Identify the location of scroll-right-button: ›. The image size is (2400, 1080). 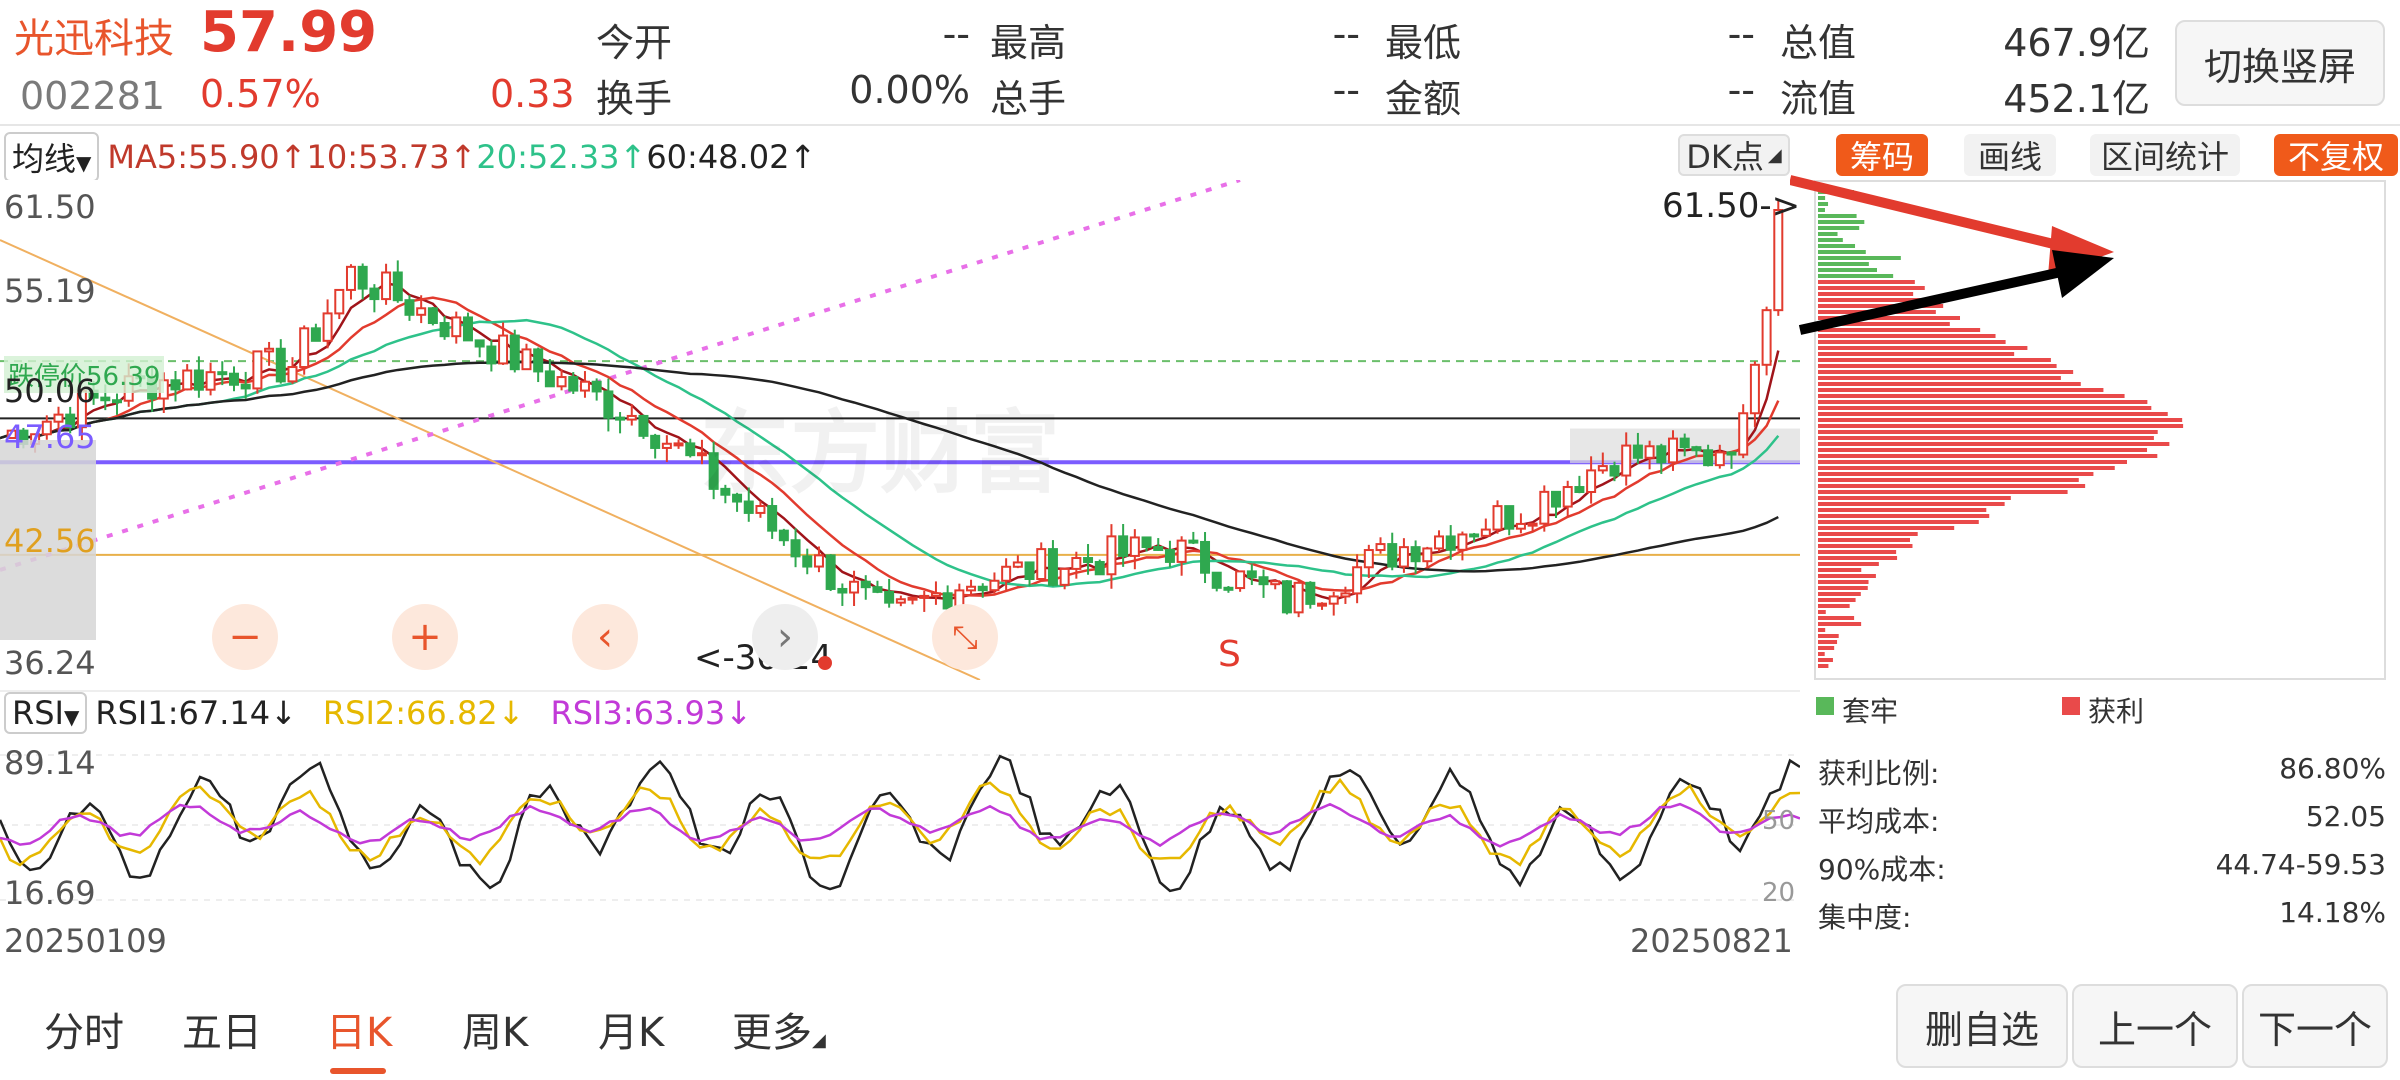
(785, 637).